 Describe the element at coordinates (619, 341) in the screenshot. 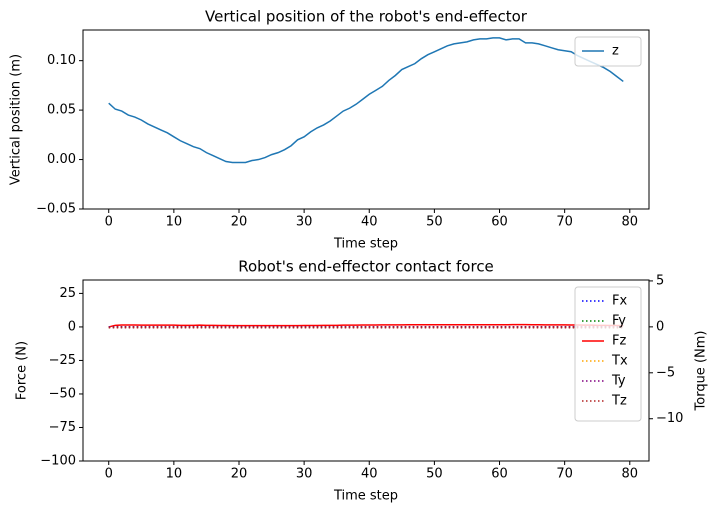

I see `legend-label: Fz` at that location.